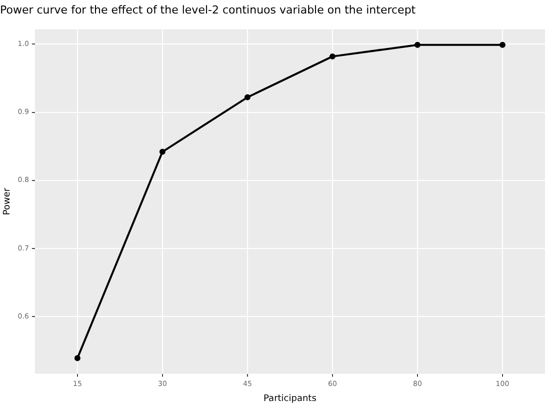  Describe the element at coordinates (208, 9) in the screenshot. I see `chart-title: Power curve for the effect of the level-2 continuos variable on the intercept` at that location.